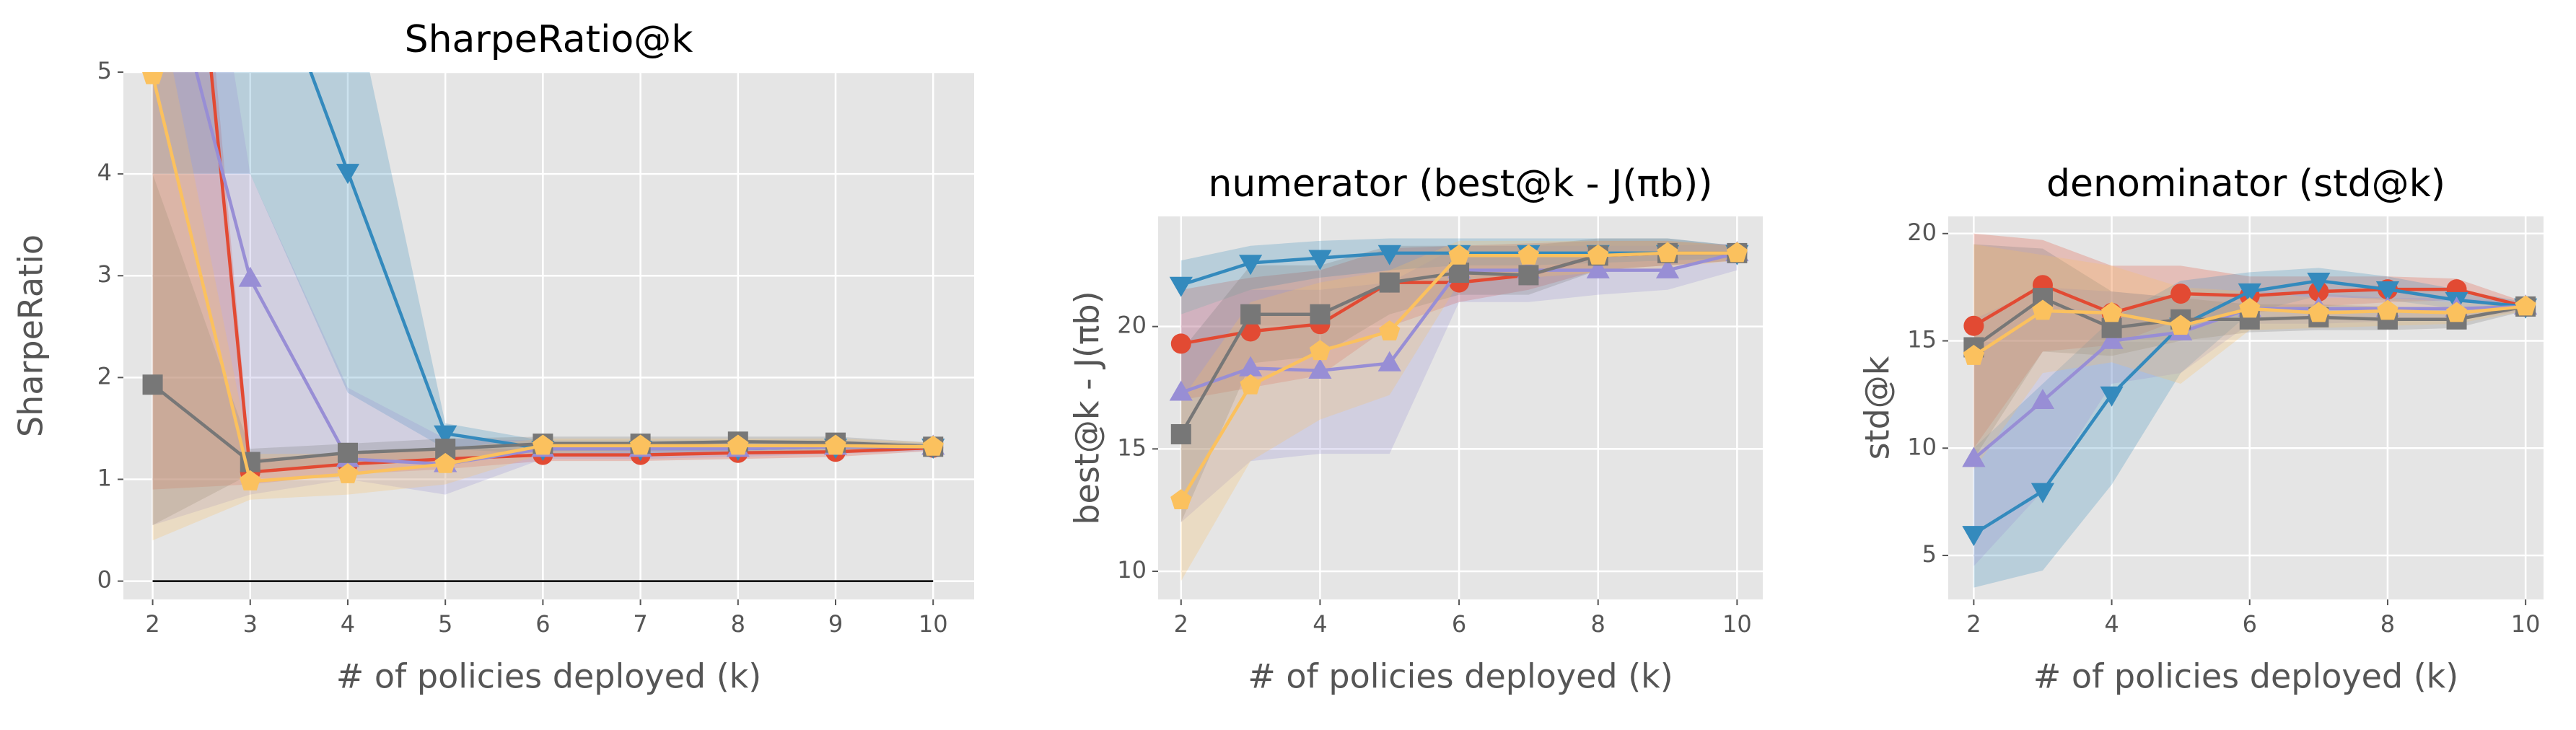 This screenshot has width=2576, height=730. Describe the element at coordinates (549, 40) in the screenshot. I see `chart-title: SharpeRatio@k` at that location.